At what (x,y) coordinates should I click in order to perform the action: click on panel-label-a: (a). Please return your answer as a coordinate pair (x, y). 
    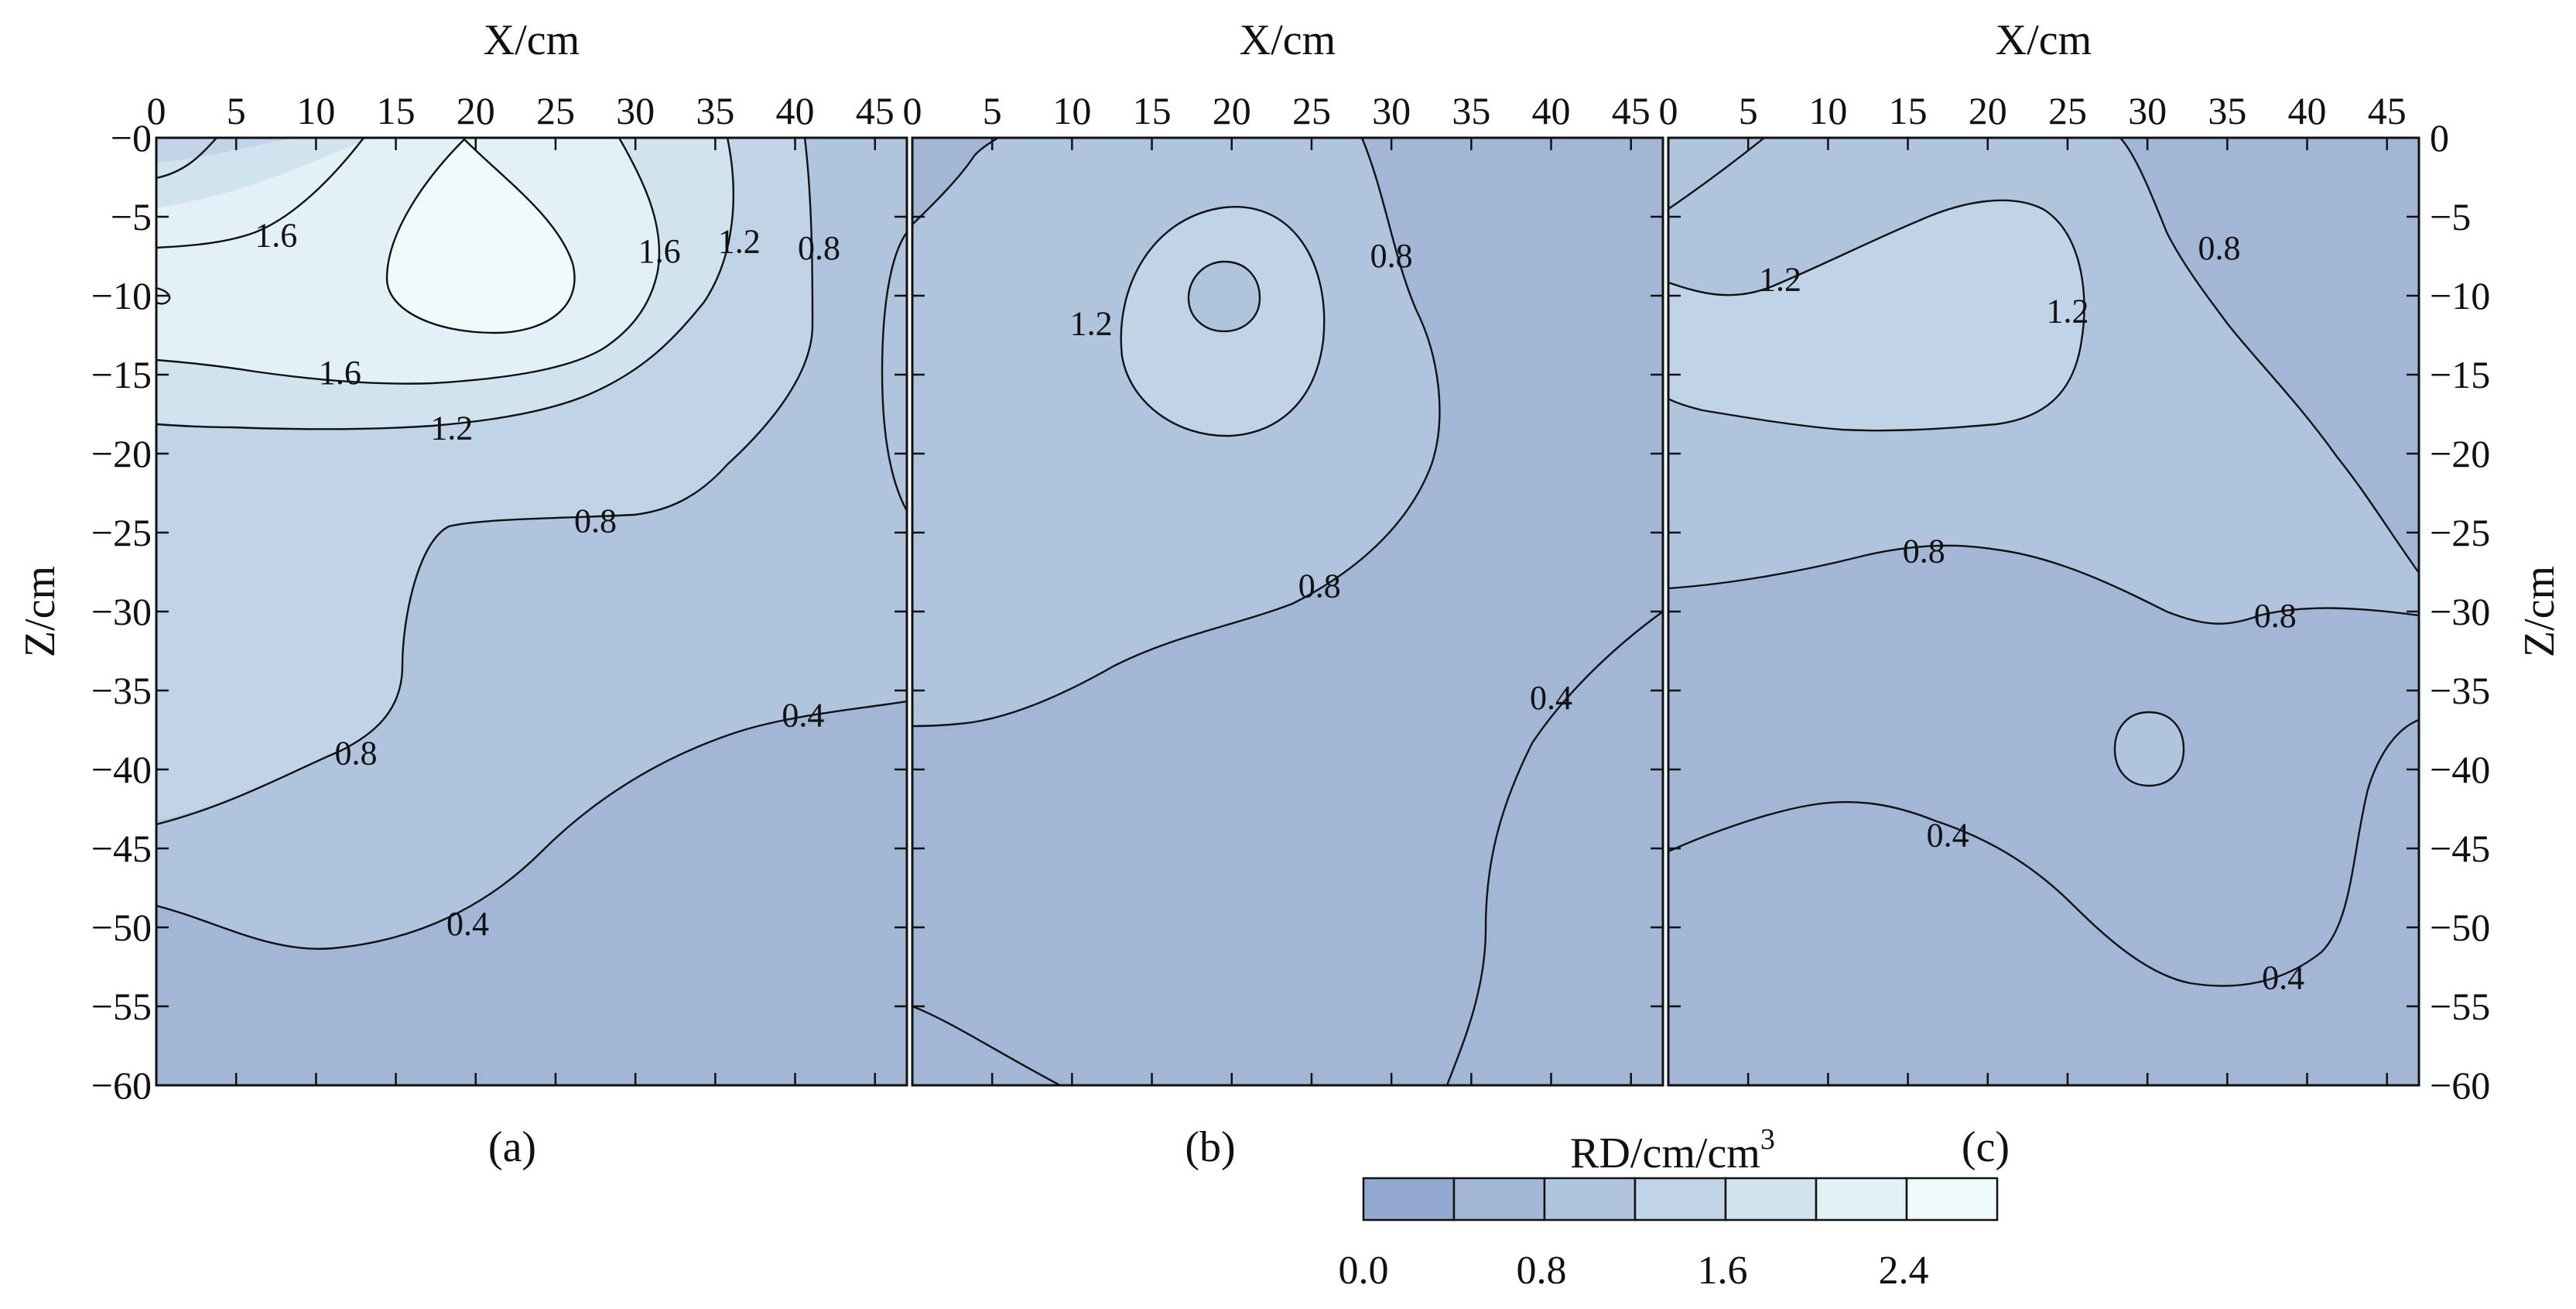
    Looking at the image, I should click on (512, 1147).